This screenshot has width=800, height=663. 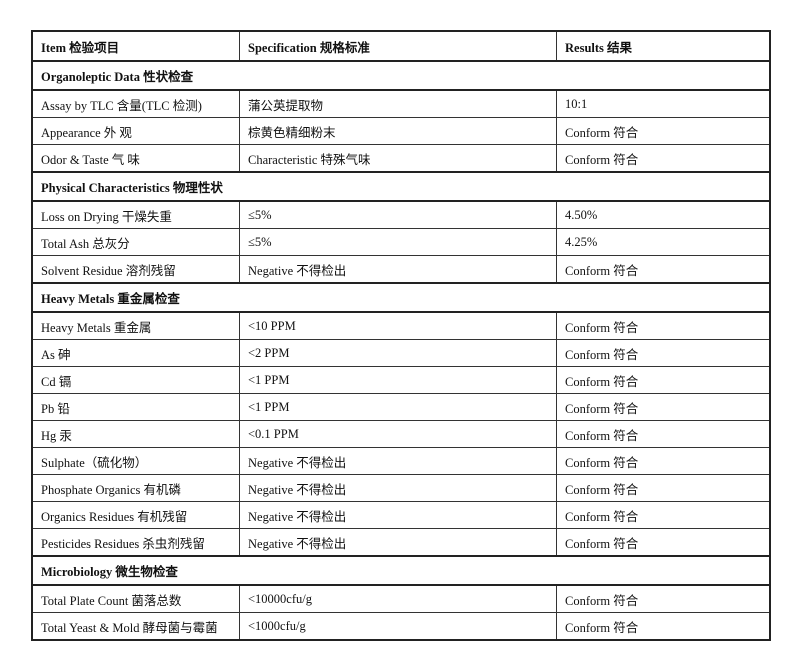 I want to click on table-row: Assay by TLC 含量(TLC 检测) 蒲公英提取物 10:1, so click(x=401, y=103).